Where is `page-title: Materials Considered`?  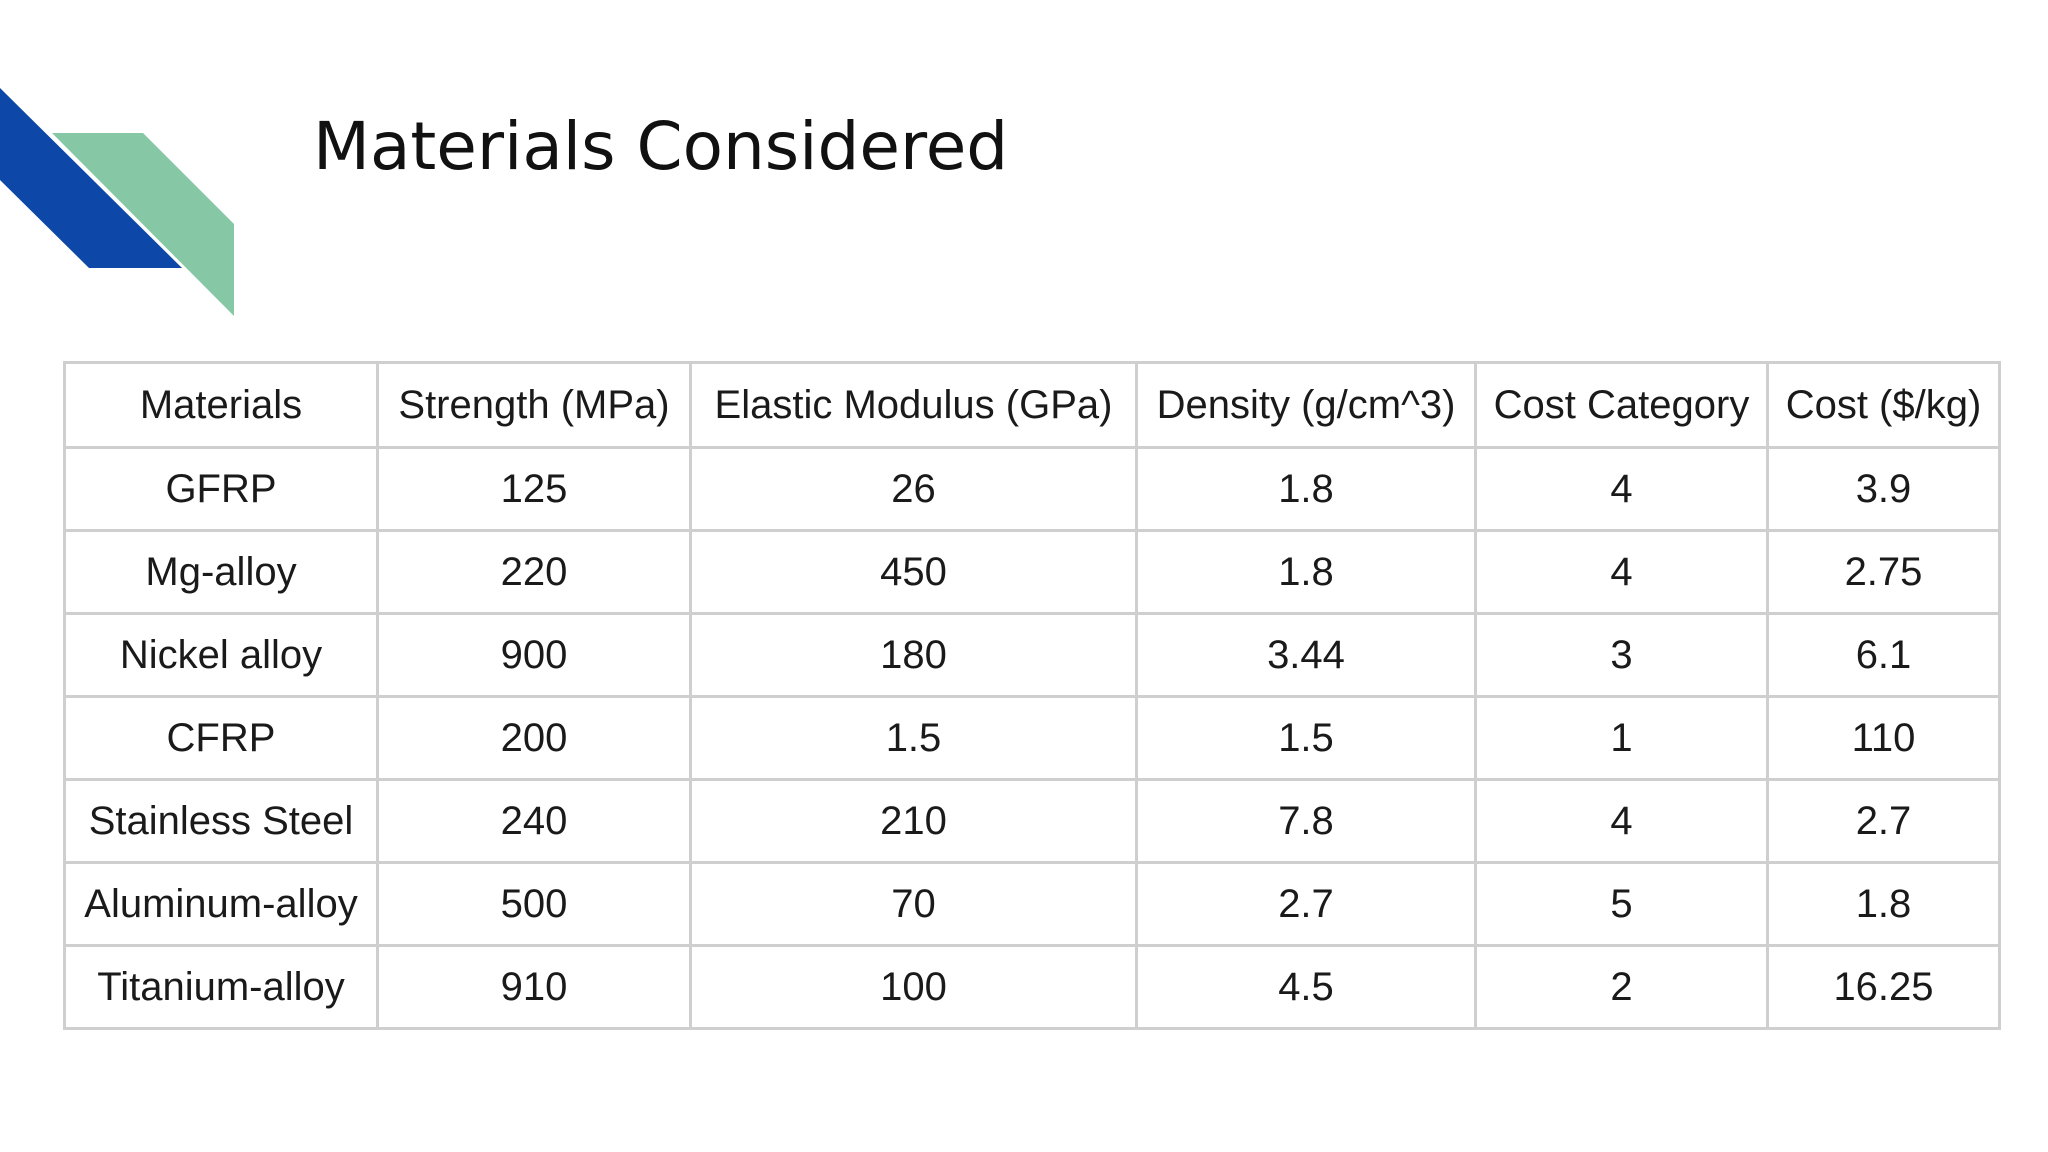 page-title: Materials Considered is located at coordinates (661, 146).